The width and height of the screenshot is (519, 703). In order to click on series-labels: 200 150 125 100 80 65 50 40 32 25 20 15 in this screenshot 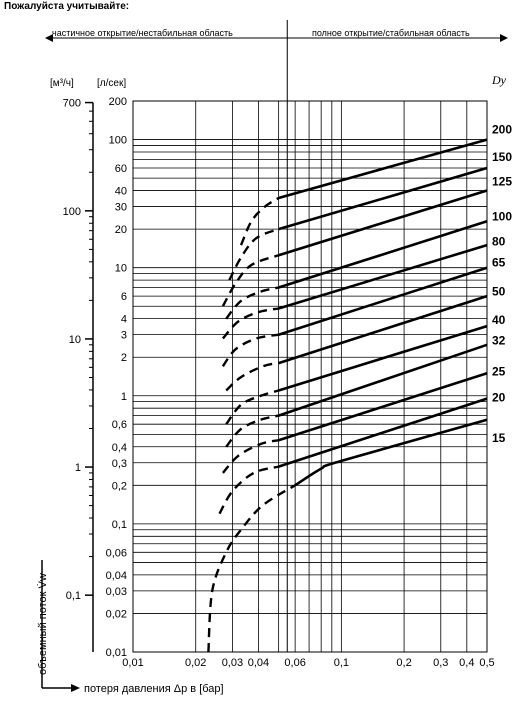, I will do `click(502, 283)`.